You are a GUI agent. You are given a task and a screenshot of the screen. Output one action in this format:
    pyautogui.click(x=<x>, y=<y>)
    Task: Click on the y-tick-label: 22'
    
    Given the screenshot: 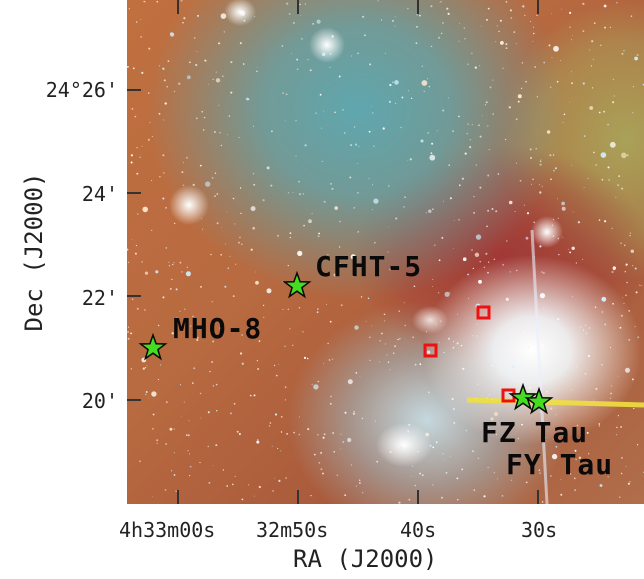 What is the action you would take?
    pyautogui.click(x=99, y=298)
    